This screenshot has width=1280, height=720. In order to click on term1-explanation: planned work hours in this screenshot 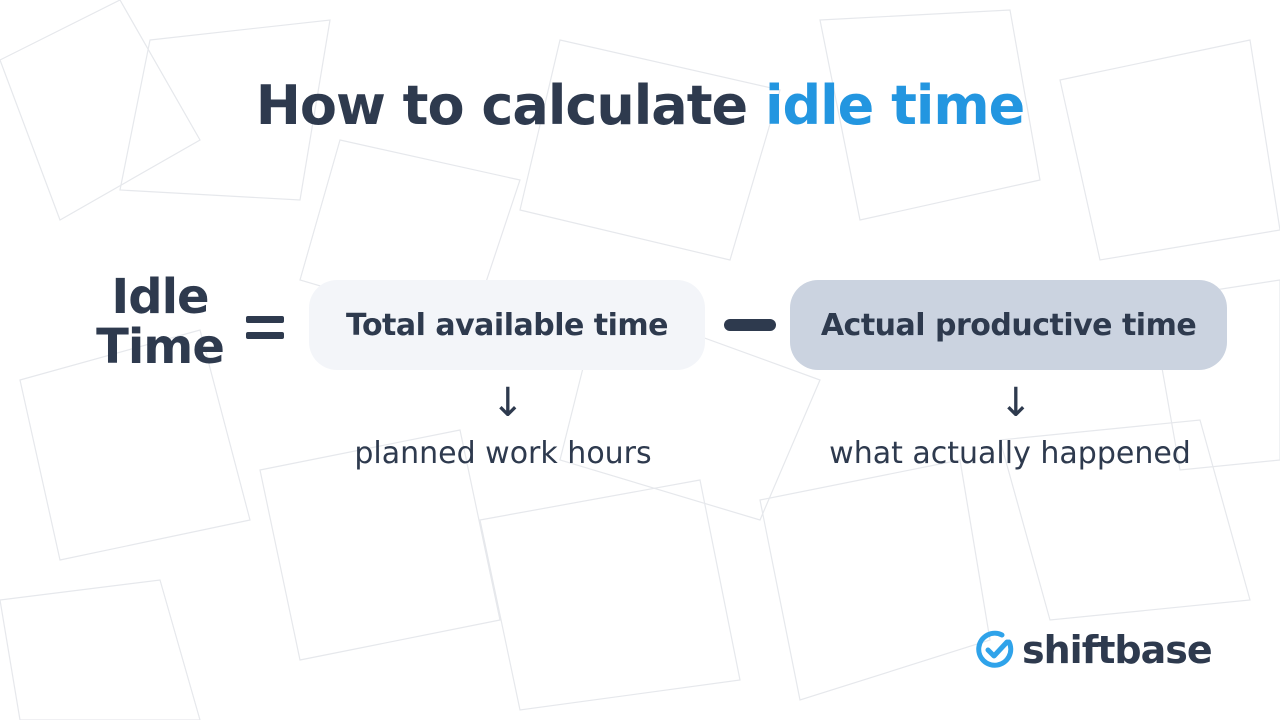, I will do `click(503, 453)`.